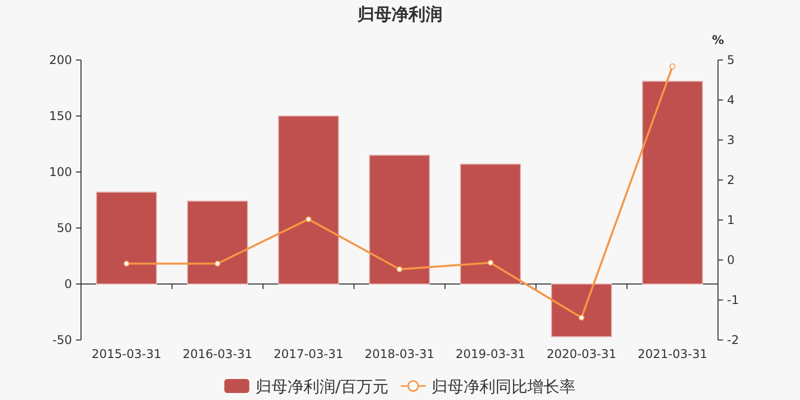 The width and height of the screenshot is (800, 400). What do you see at coordinates (68, 284) in the screenshot?
I see `y-tick-label: 0` at bounding box center [68, 284].